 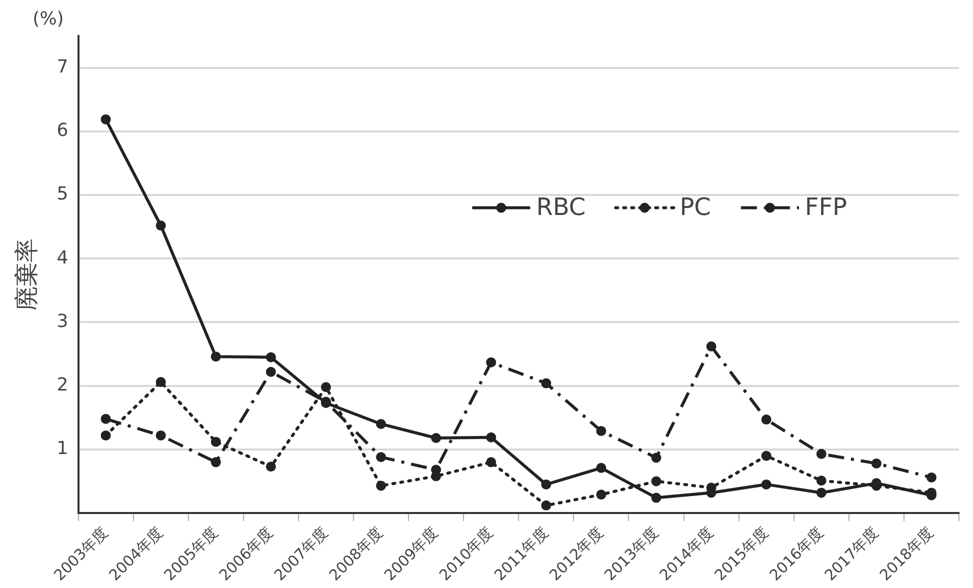 I want to click on y-tick-label: 2, so click(x=62, y=385).